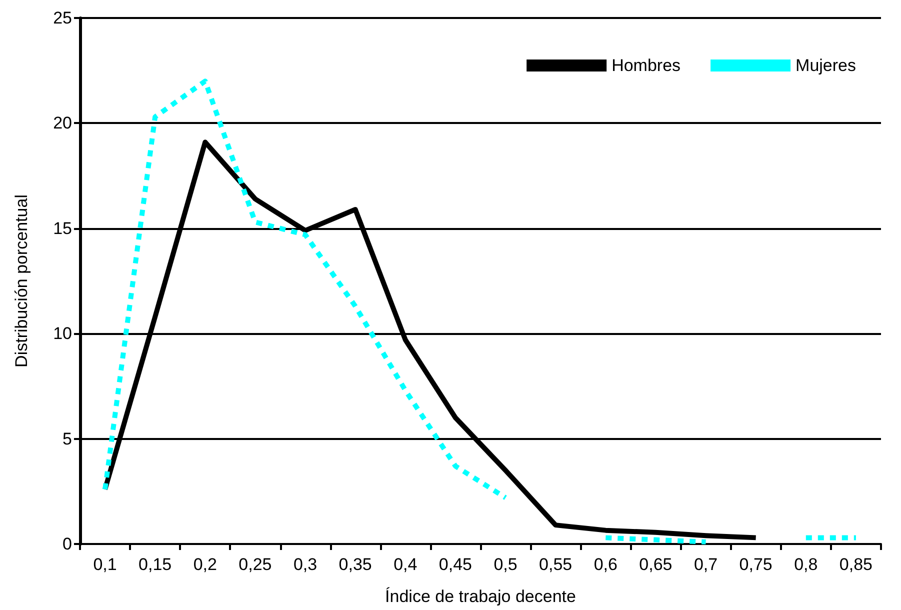 This screenshot has height=610, width=901. Describe the element at coordinates (826, 65) in the screenshot. I see `legend-label: Mujeres` at that location.